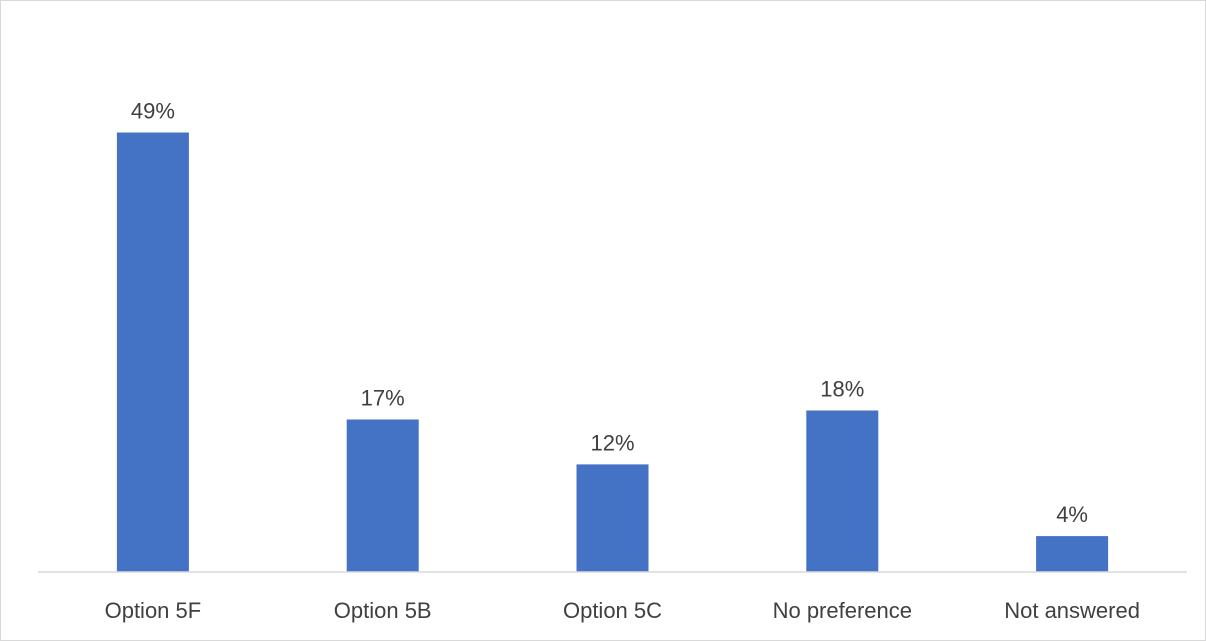 The width and height of the screenshot is (1206, 641). Describe the element at coordinates (1072, 610) in the screenshot. I see `x-tick-label-4: Not answered` at that location.